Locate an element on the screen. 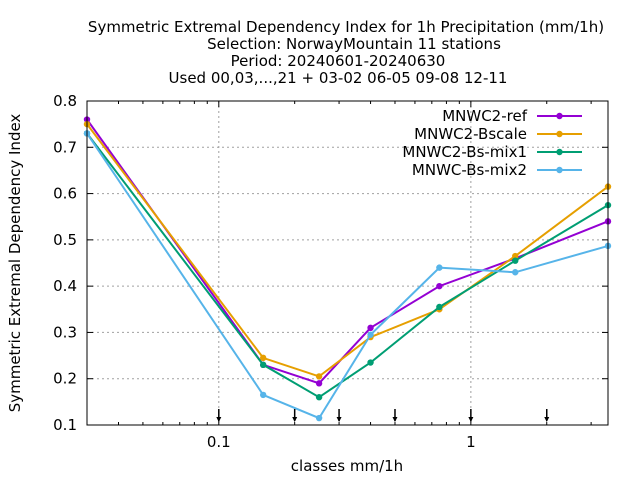 The width and height of the screenshot is (640, 480). y-tick-label: 0.1 is located at coordinates (65, 425).